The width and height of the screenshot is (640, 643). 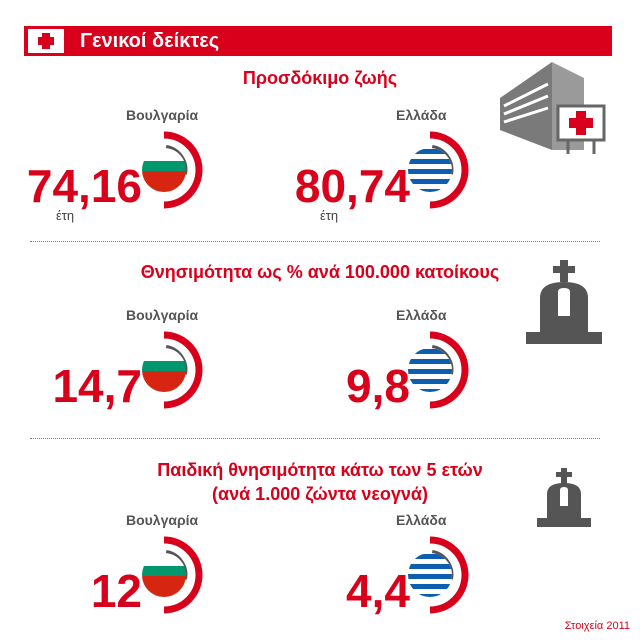 What do you see at coordinates (116, 591) in the screenshot?
I see `value-bulgaria-child: 12` at bounding box center [116, 591].